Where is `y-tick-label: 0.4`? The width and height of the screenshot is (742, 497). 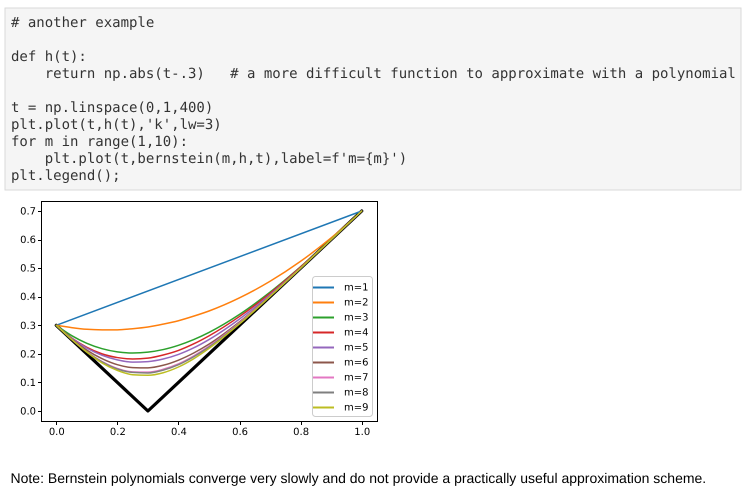
y-tick-label: 0.4 is located at coordinates (28, 298).